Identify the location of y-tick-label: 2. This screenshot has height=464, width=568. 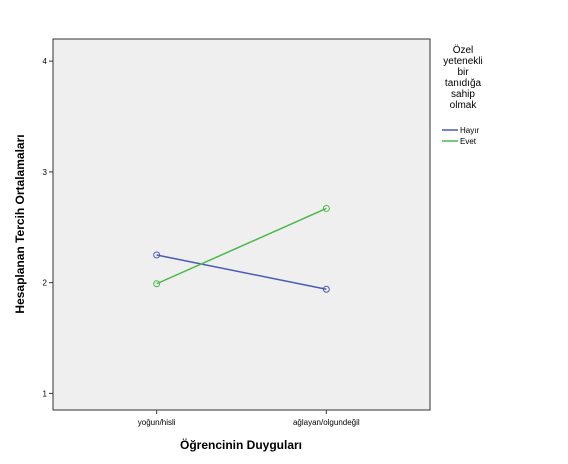
(45, 283).